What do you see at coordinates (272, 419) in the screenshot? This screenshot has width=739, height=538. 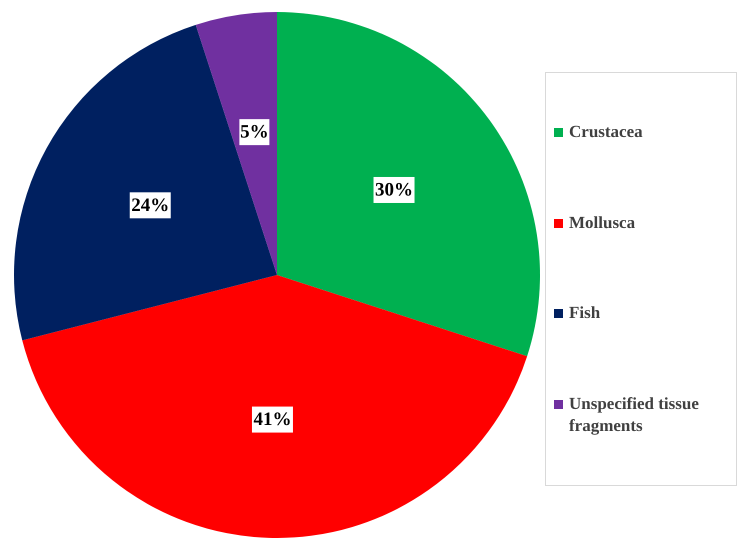 I see `data-label: 41%` at bounding box center [272, 419].